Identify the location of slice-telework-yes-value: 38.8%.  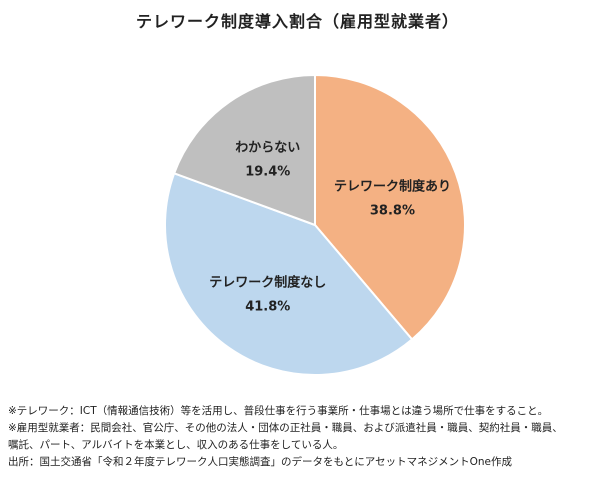
(392, 211).